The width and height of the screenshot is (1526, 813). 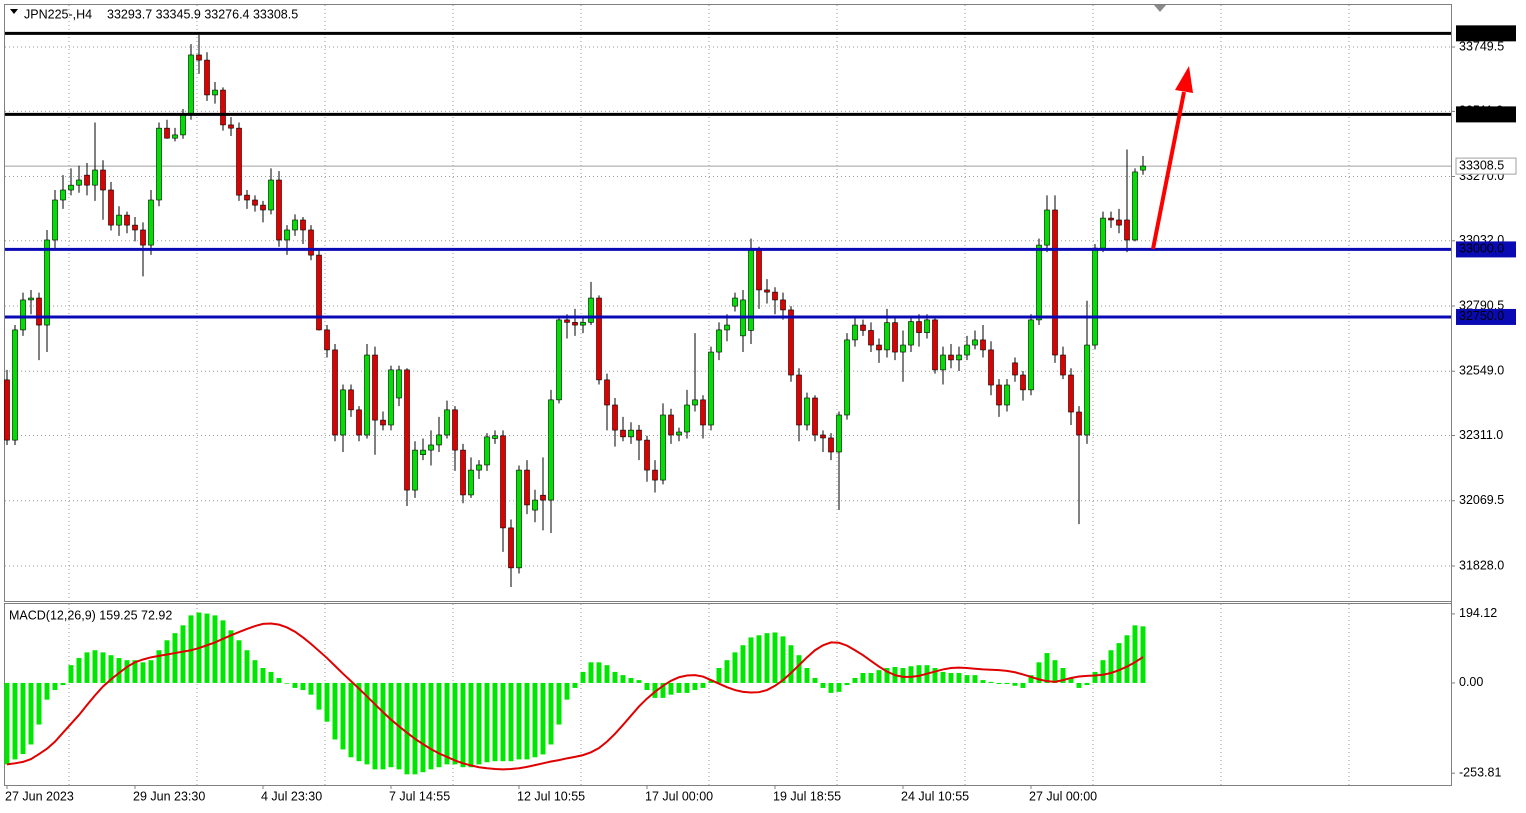 I want to click on level-label: 33500.0, so click(x=1481, y=114).